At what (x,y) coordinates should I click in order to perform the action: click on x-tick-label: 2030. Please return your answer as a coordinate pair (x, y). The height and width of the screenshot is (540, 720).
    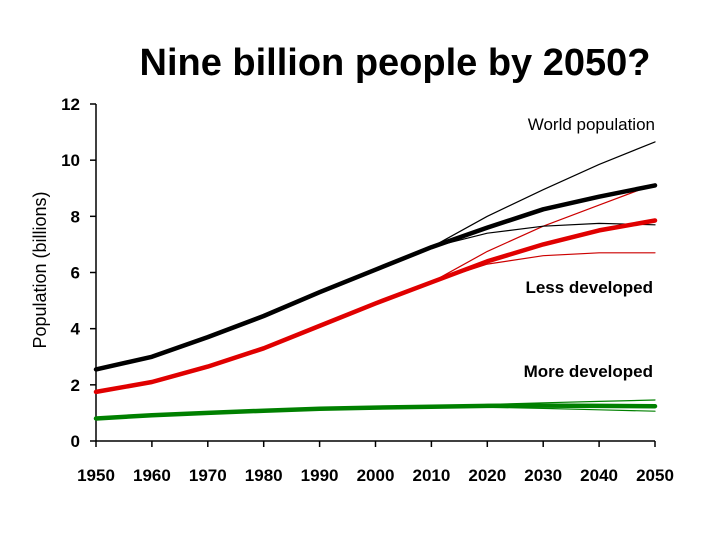
    Looking at the image, I should click on (543, 475).